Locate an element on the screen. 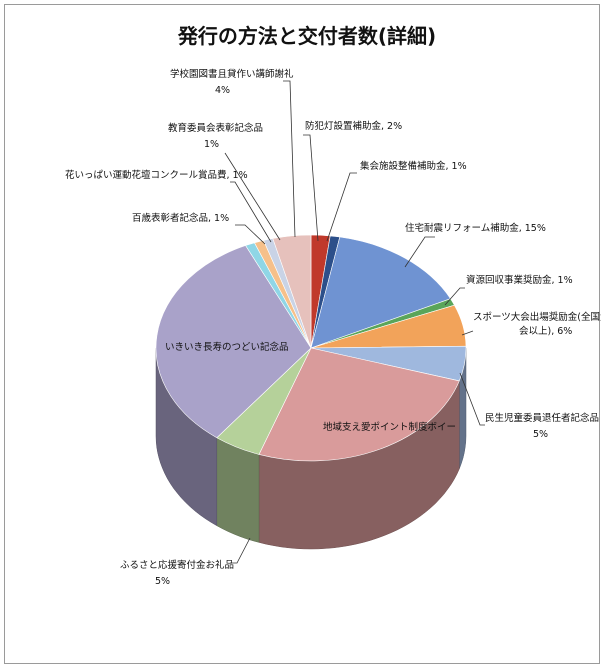 This screenshot has height=670, width=606. slice-label-8: いきいき長寿のつどい記念品 is located at coordinates (227, 347).